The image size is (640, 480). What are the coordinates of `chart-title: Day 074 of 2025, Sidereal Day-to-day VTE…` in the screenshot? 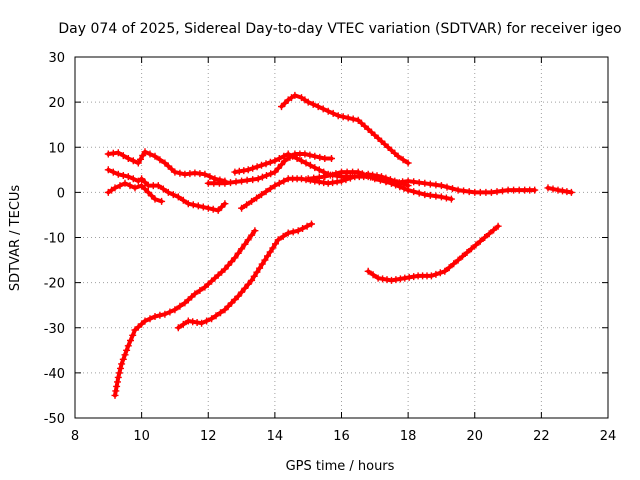 It's located at (339, 29).